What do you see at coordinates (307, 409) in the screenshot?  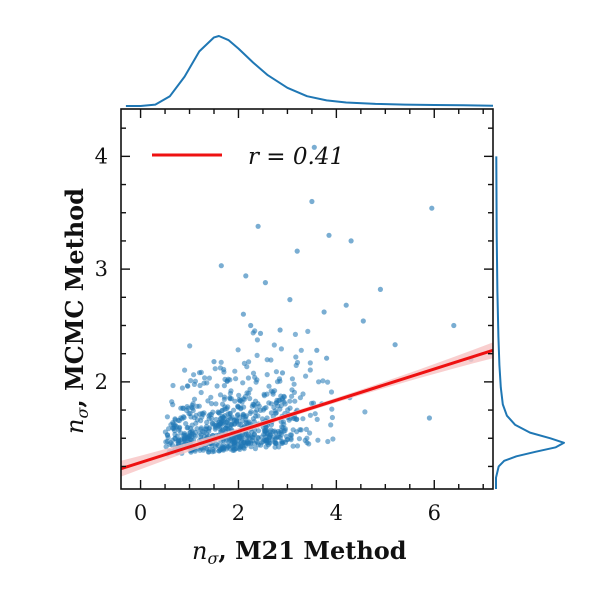 I see `regression-line` at bounding box center [307, 409].